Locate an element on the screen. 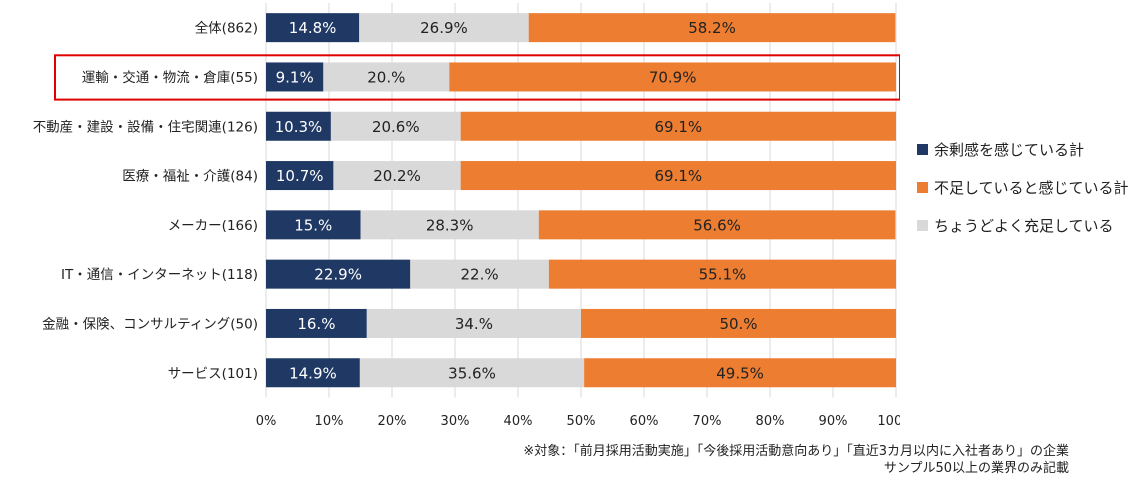 Image resolution: width=1141 pixels, height=480 pixels. data-label: 14.8% is located at coordinates (313, 28).